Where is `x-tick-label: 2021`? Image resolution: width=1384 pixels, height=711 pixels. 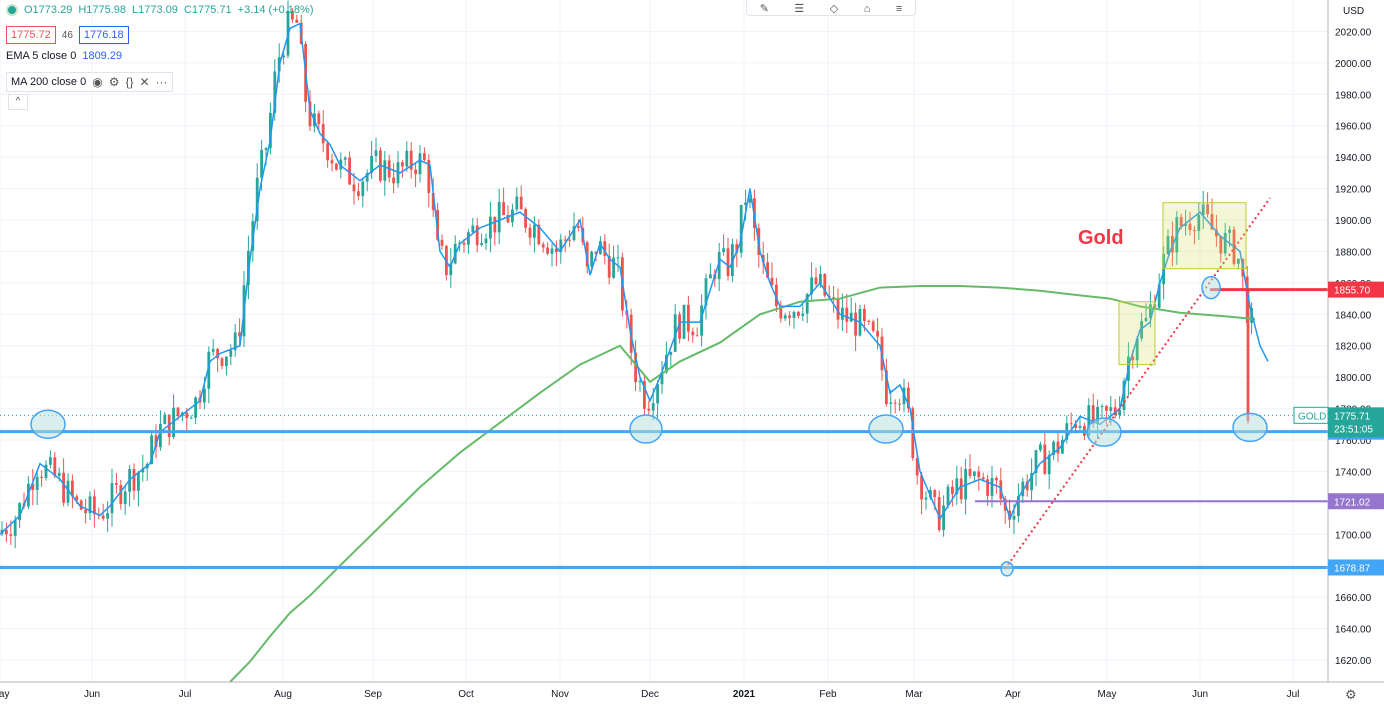 x-tick-label: 2021 is located at coordinates (744, 694).